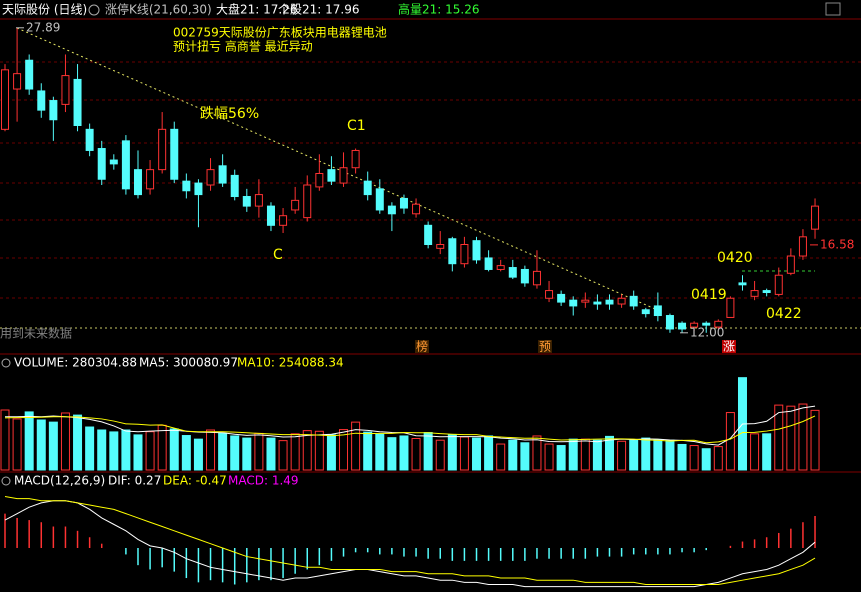  Describe the element at coordinates (263, 481) in the screenshot. I see `legend-entry: MACD: 1.49` at that location.